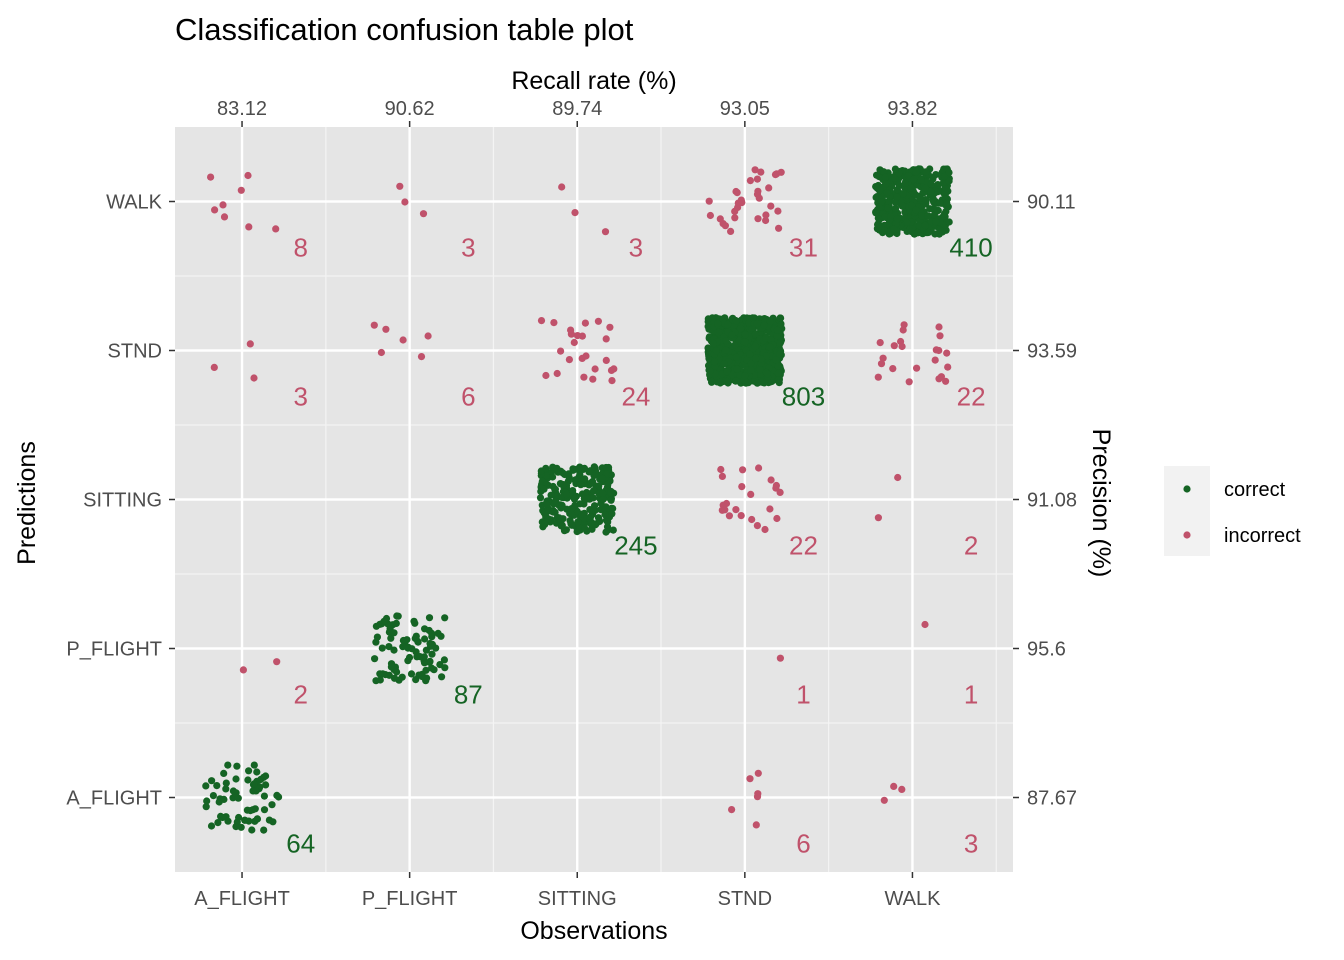 The image size is (1344, 960). Describe the element at coordinates (242, 899) in the screenshot. I see `x-tick-label: A_FLIGHT` at that location.